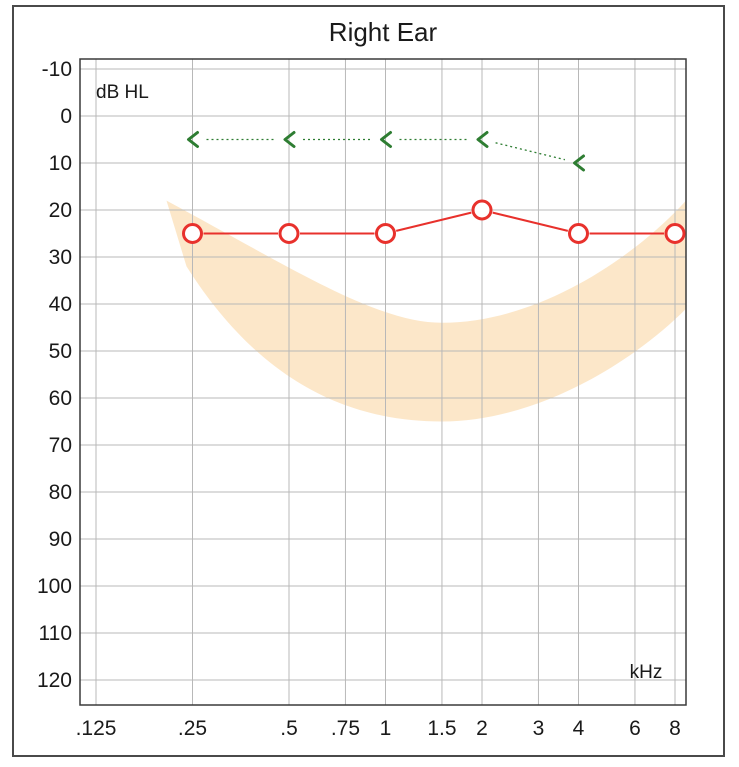 The height and width of the screenshot is (767, 739). Describe the element at coordinates (646, 672) in the screenshot. I see `x-axis-label: kHz` at that location.